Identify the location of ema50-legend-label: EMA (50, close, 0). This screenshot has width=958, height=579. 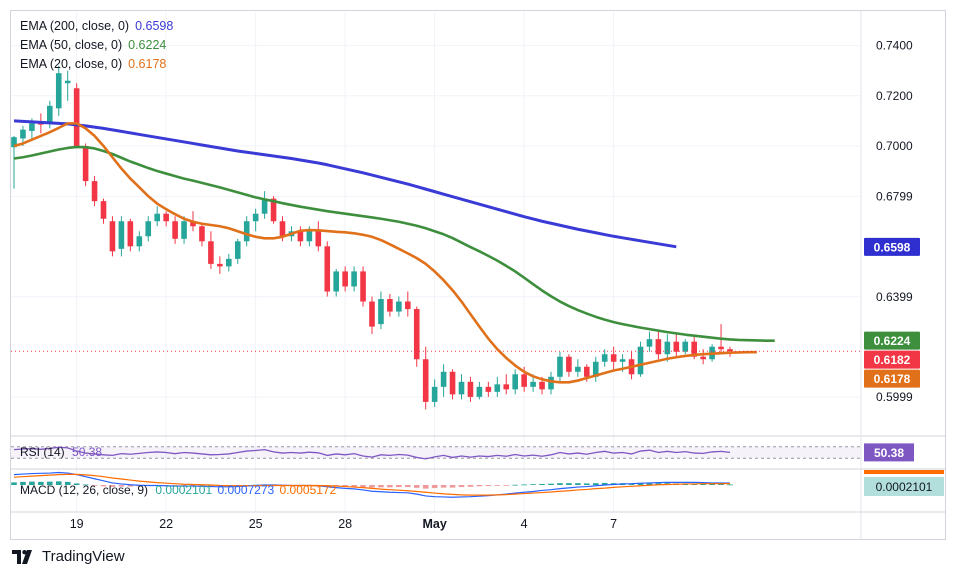
(71, 45).